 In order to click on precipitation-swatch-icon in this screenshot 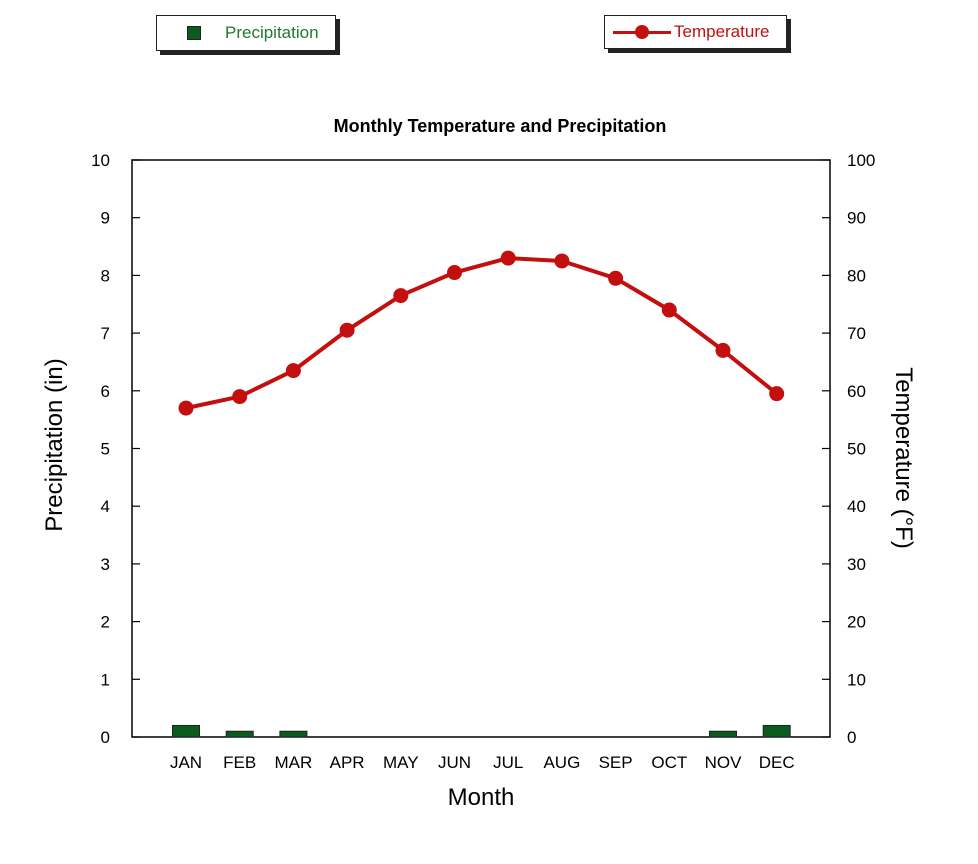, I will do `click(194, 33)`.